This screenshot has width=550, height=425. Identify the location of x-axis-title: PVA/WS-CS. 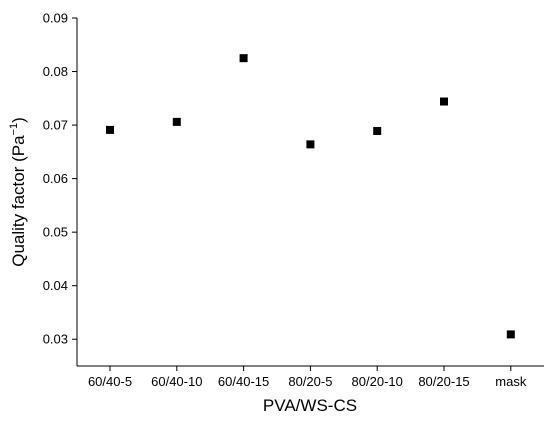
(310, 405).